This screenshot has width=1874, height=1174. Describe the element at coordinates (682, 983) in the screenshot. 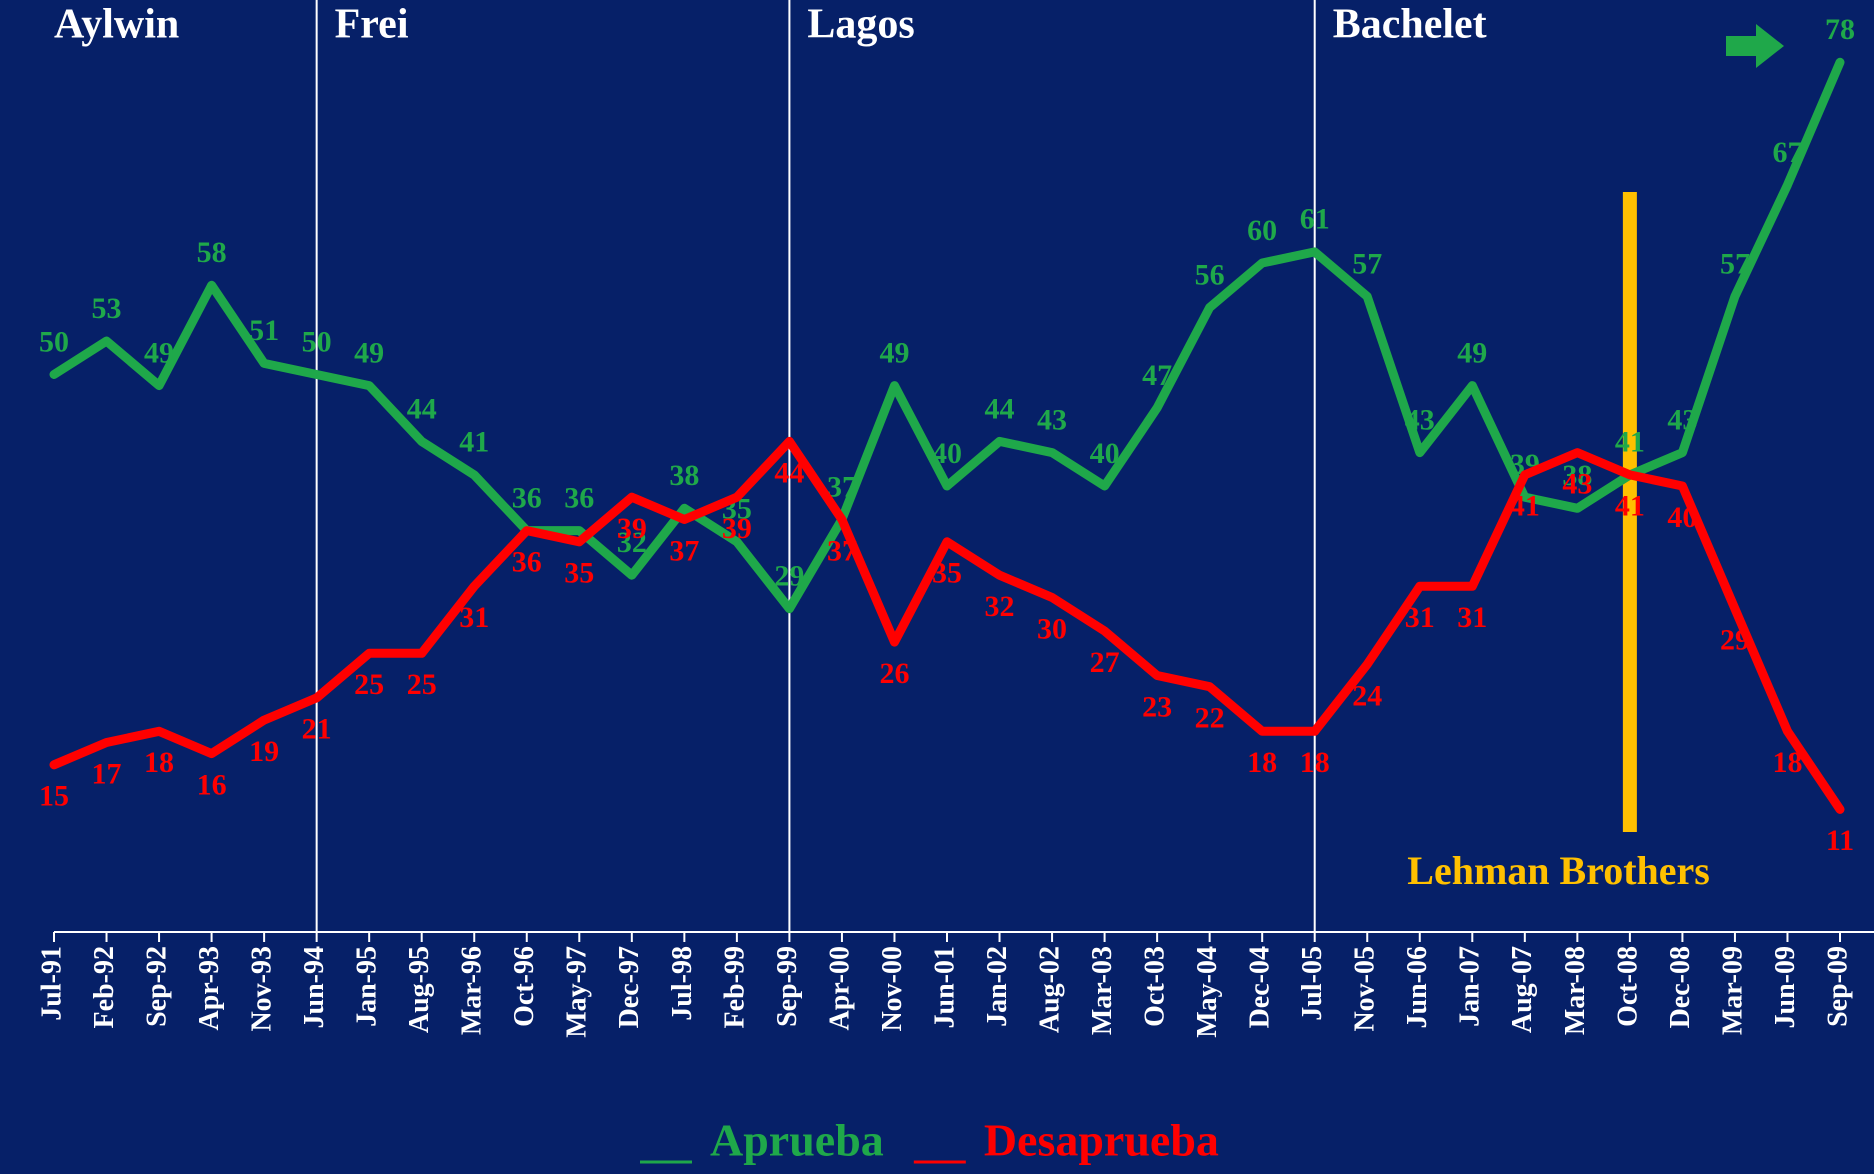

I see `x-tick-label: Jul-98` at that location.